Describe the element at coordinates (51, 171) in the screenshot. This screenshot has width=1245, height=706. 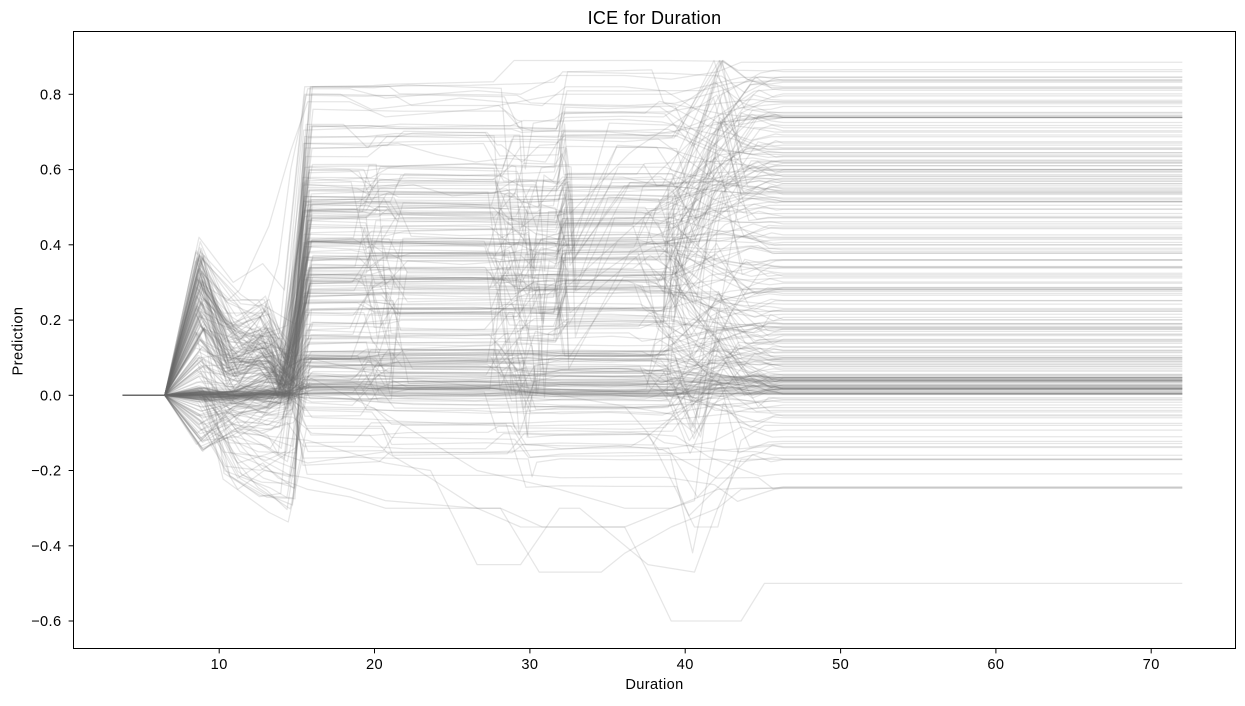
I see `svg-text: 0.6` at that location.